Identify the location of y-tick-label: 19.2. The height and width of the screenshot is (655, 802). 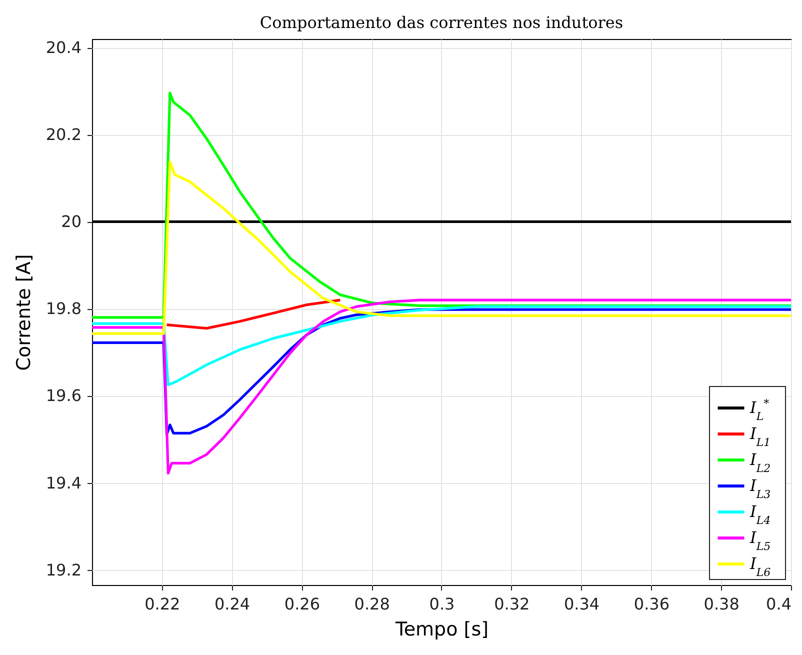
(64, 570).